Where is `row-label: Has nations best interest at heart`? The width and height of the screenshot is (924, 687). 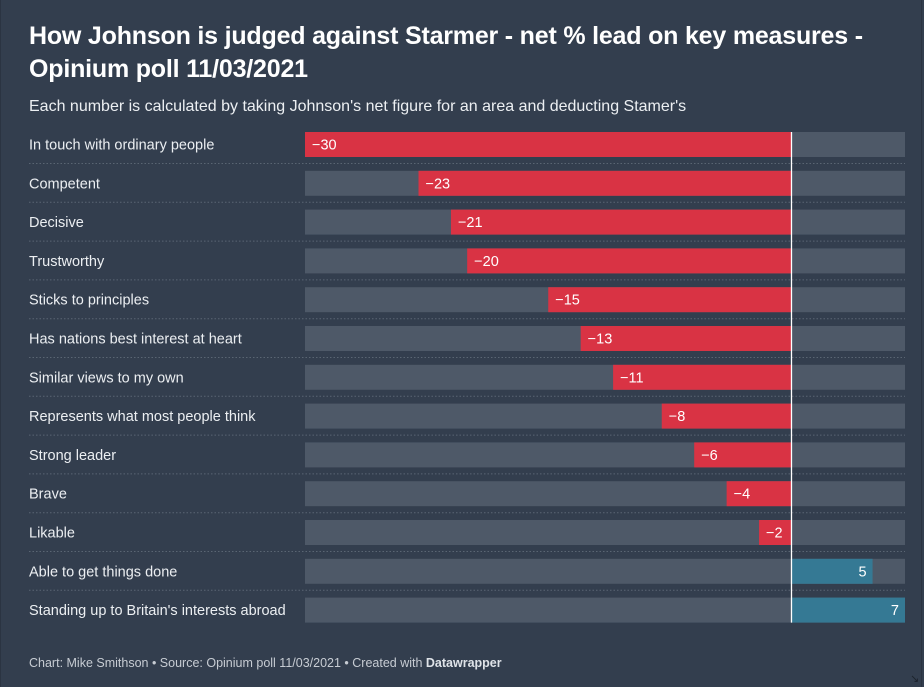 row-label: Has nations best interest at heart is located at coordinates (135, 340).